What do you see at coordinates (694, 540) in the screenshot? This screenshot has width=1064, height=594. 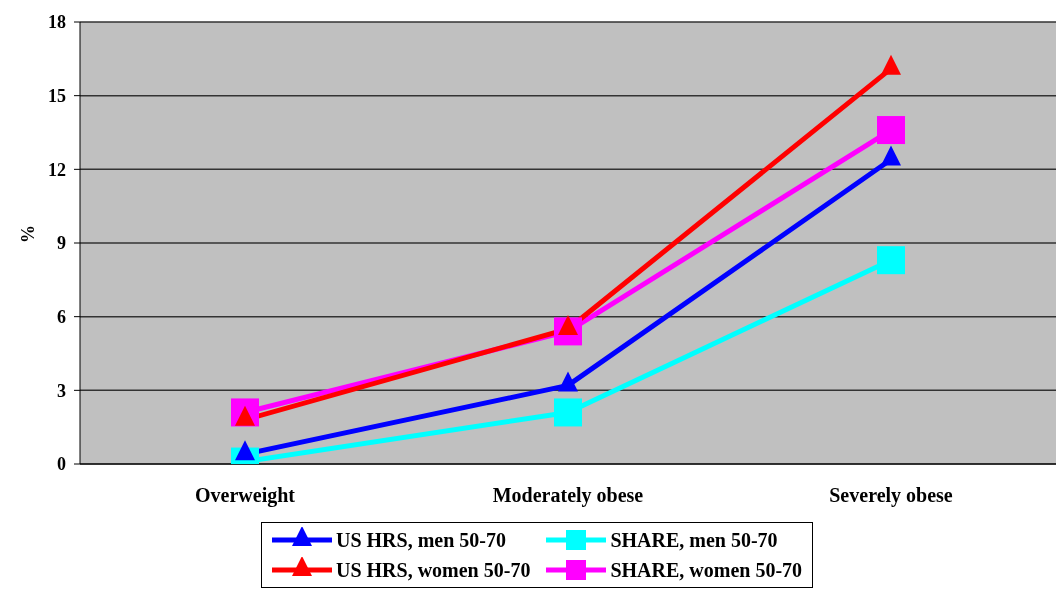 I see `legend-label: SHARE, men 50-70` at bounding box center [694, 540].